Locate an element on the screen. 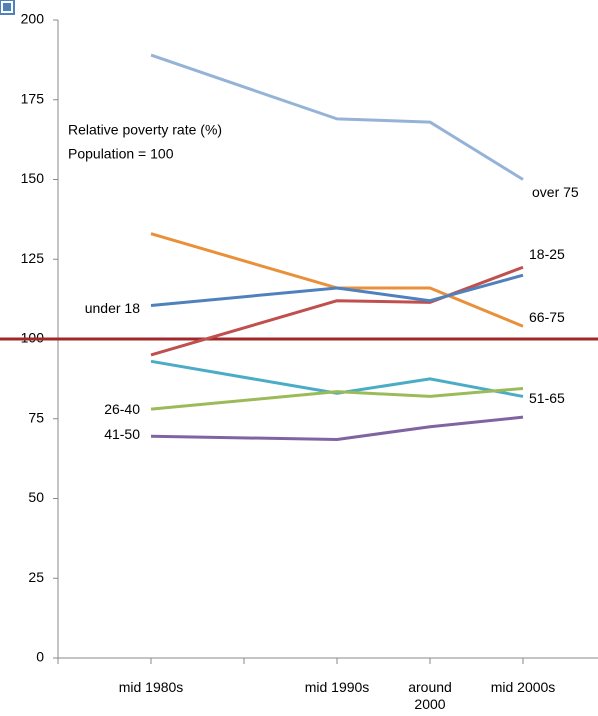 This screenshot has width=598, height=716. x-tick-label: mid 1980s is located at coordinates (151, 687).